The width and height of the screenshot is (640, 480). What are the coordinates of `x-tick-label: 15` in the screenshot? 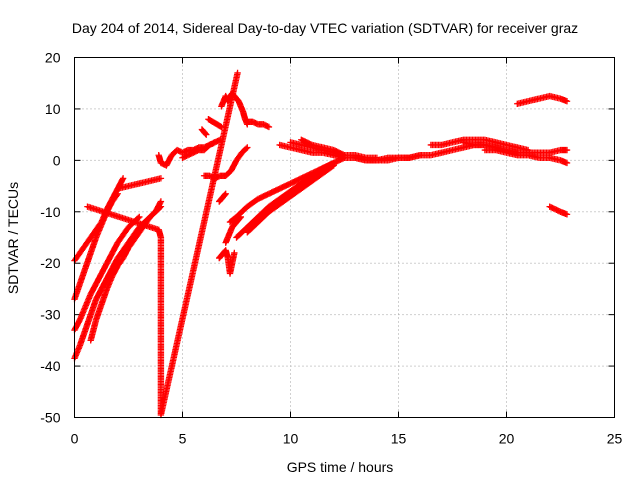 It's located at (399, 439).